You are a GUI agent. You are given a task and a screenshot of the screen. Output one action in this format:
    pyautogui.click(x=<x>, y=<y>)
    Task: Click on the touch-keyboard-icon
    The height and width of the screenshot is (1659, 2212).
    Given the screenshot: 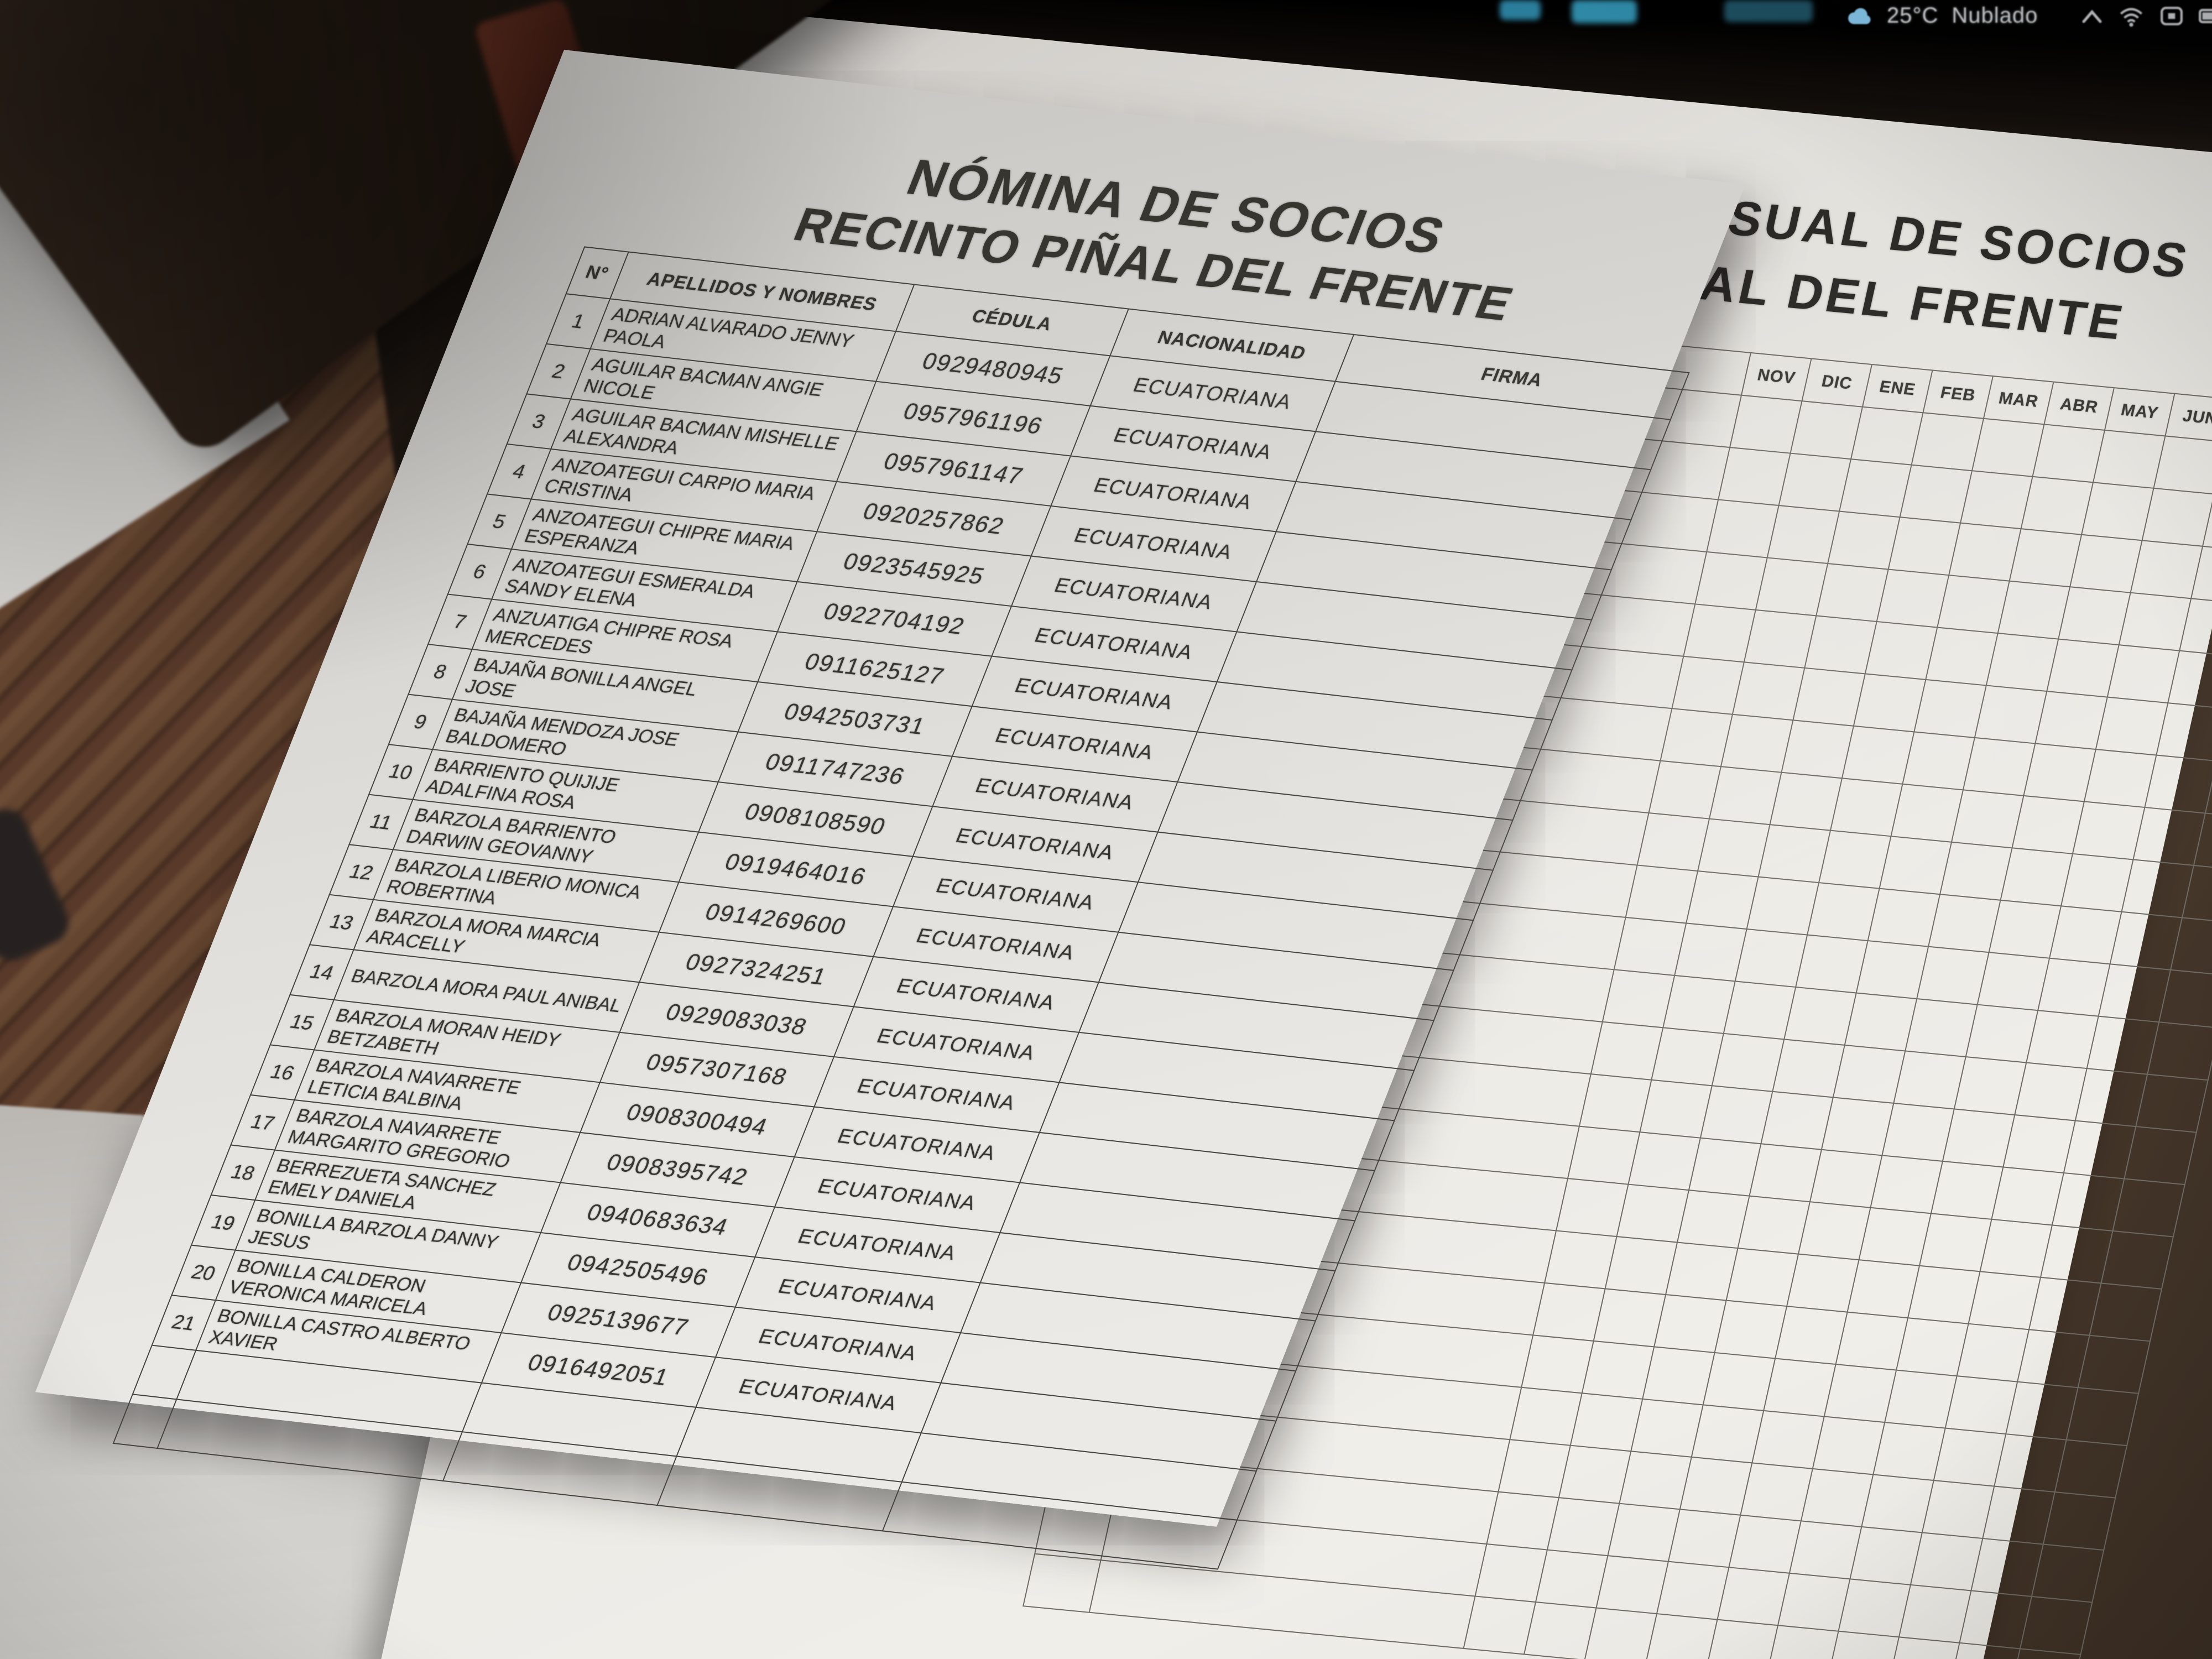 What is the action you would take?
    pyautogui.click(x=2171, y=16)
    